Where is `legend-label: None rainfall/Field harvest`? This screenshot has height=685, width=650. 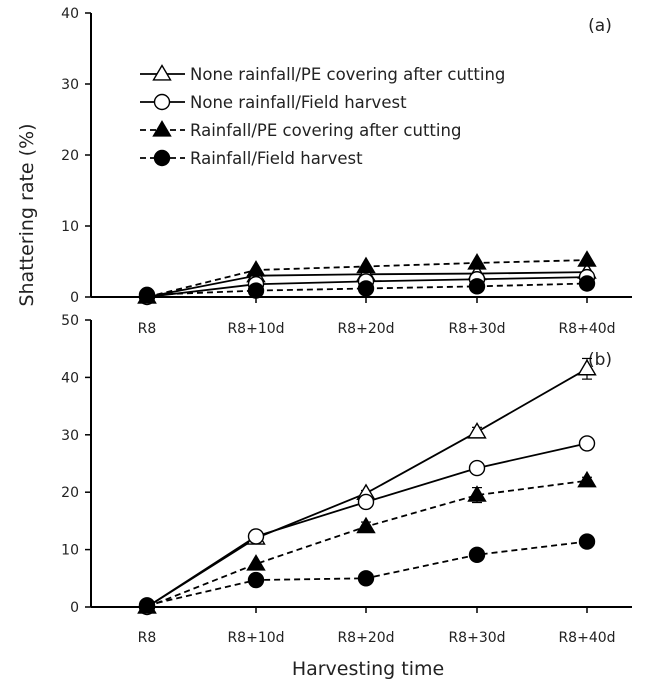
legend-label: None rainfall/Field harvest is located at coordinates (298, 102).